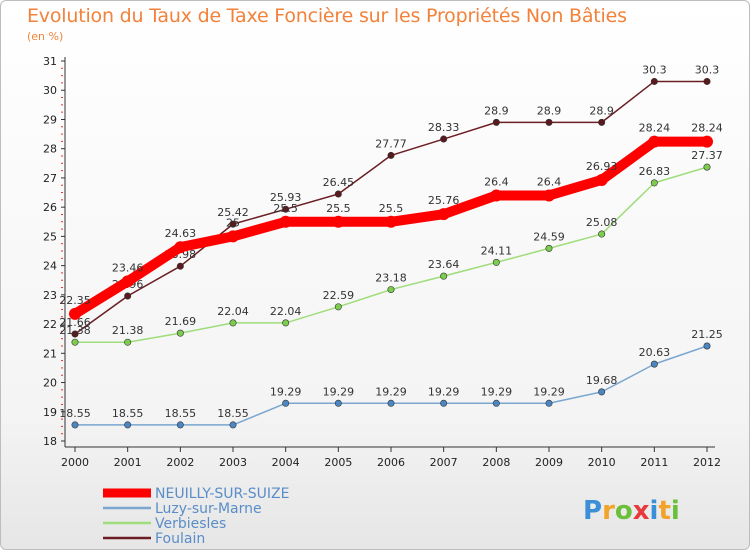  I want to click on y-tick-label-29: 29, so click(50, 119).